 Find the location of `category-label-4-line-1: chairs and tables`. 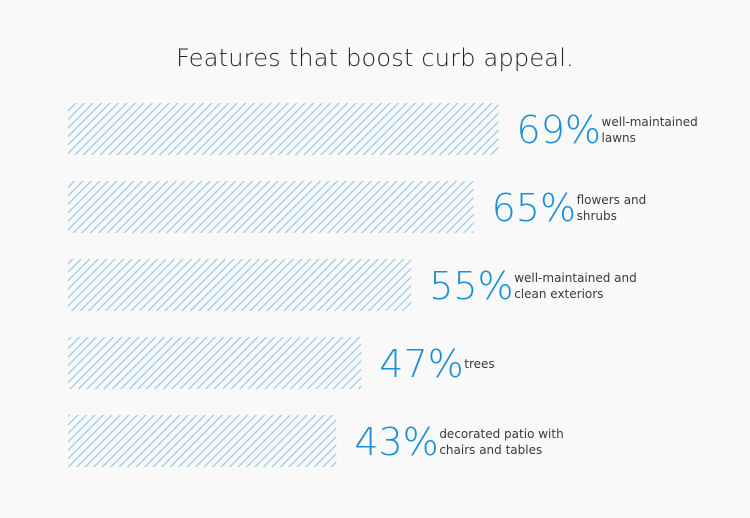

category-label-4-line-1: chairs and tables is located at coordinates (490, 450).